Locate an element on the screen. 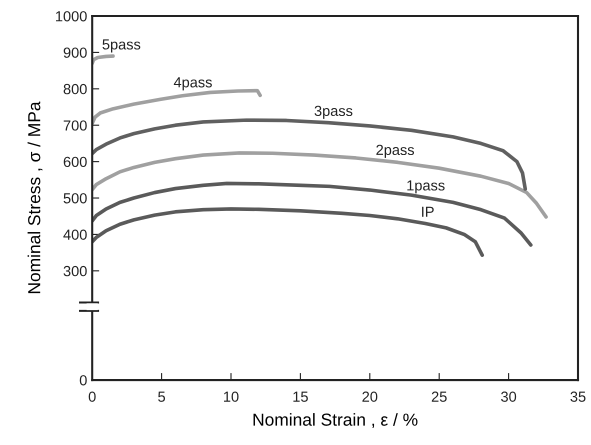 This screenshot has width=591, height=445. series-label: 1pass is located at coordinates (426, 187).